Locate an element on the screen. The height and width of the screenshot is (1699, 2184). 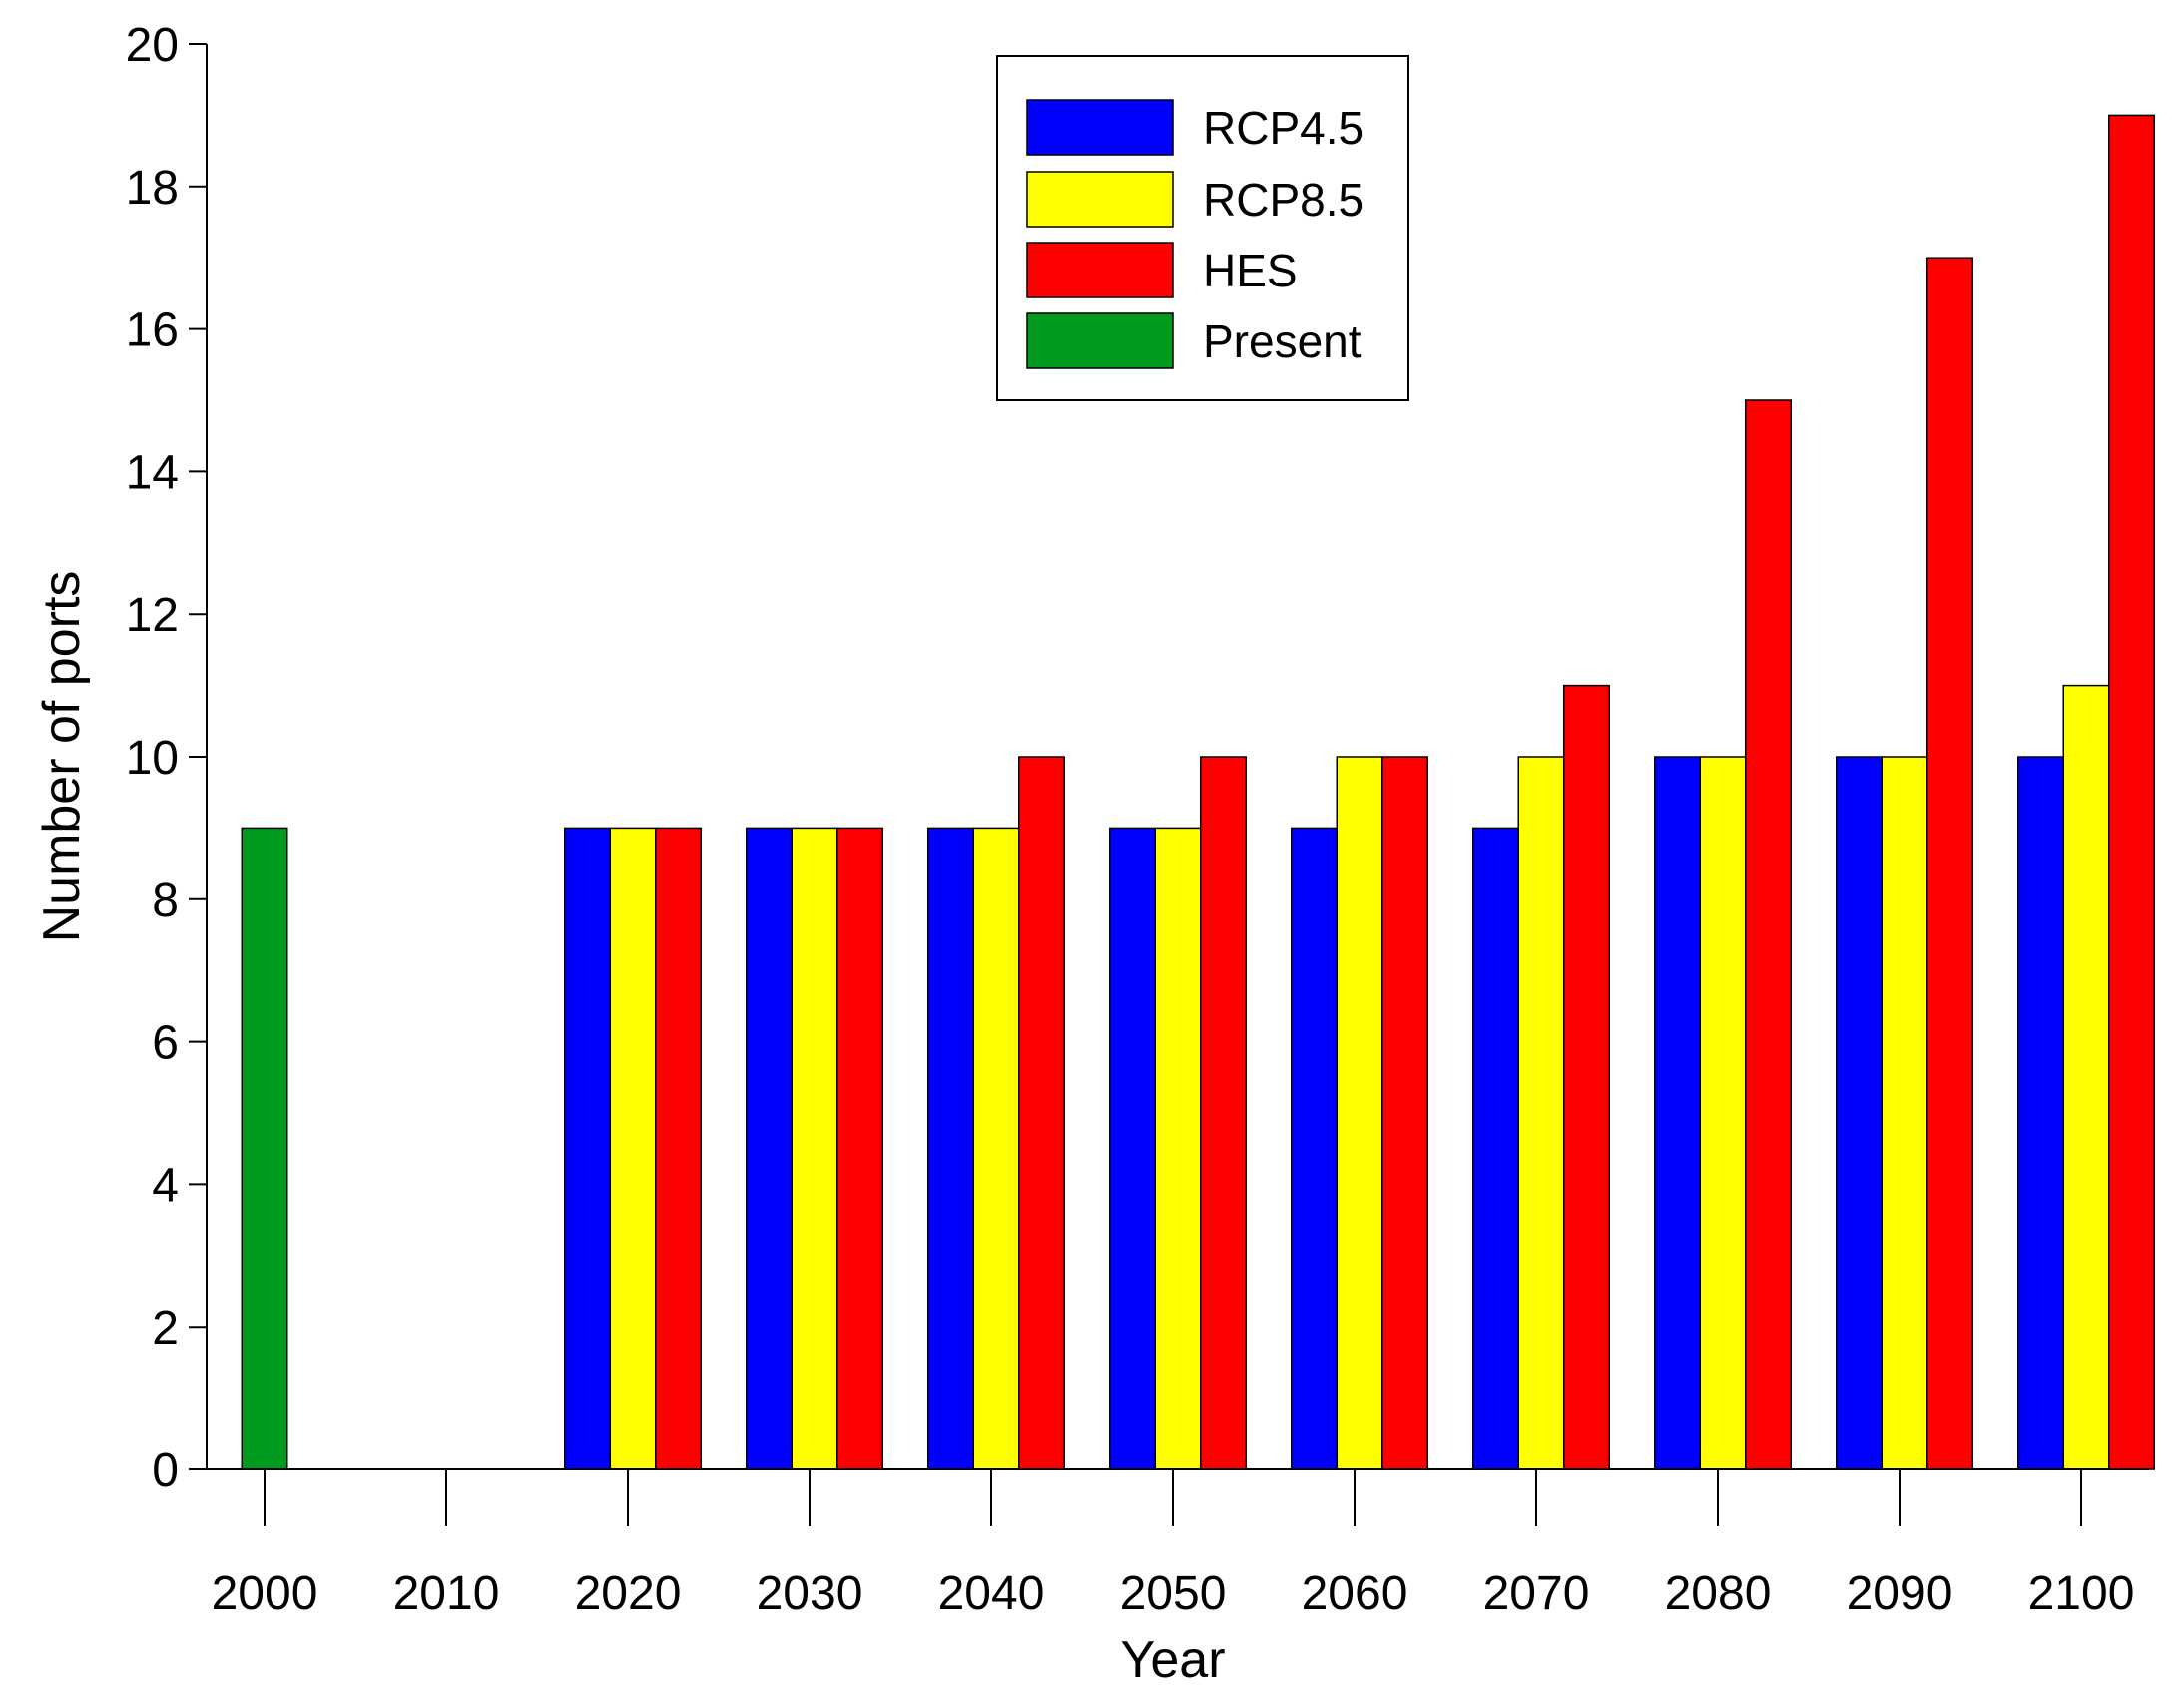
y-tick-label: 12 is located at coordinates (152, 615).